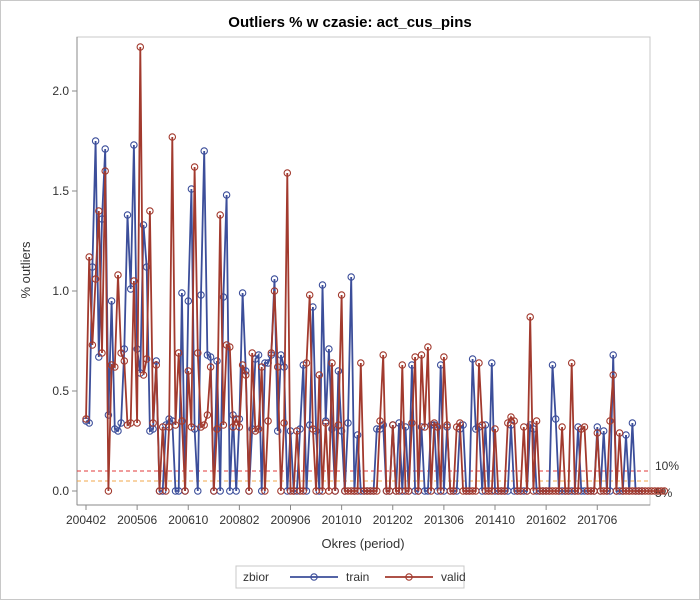  Describe the element at coordinates (357, 577) in the screenshot. I see `legend-label: train` at that location.